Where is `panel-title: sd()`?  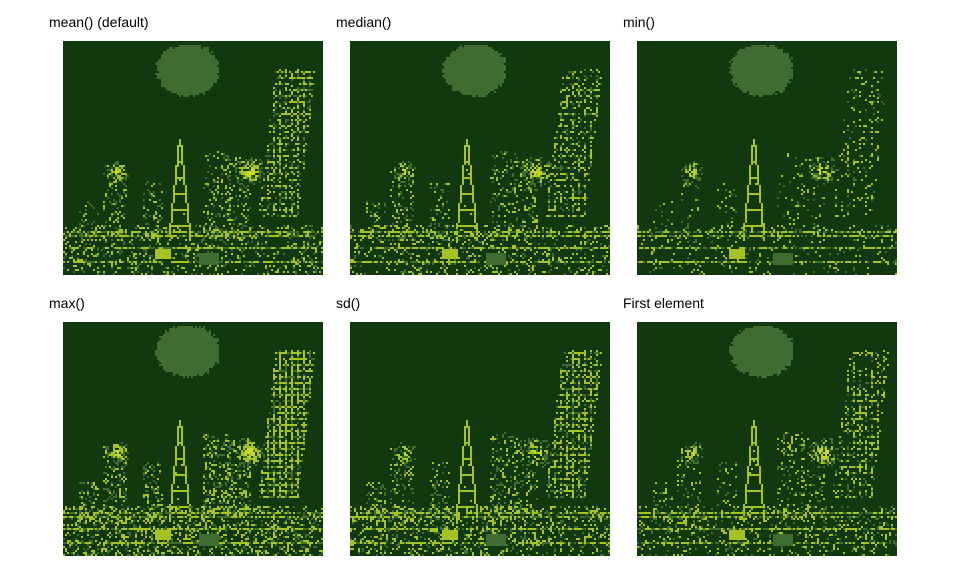
panel-title: sd() is located at coordinates (348, 303).